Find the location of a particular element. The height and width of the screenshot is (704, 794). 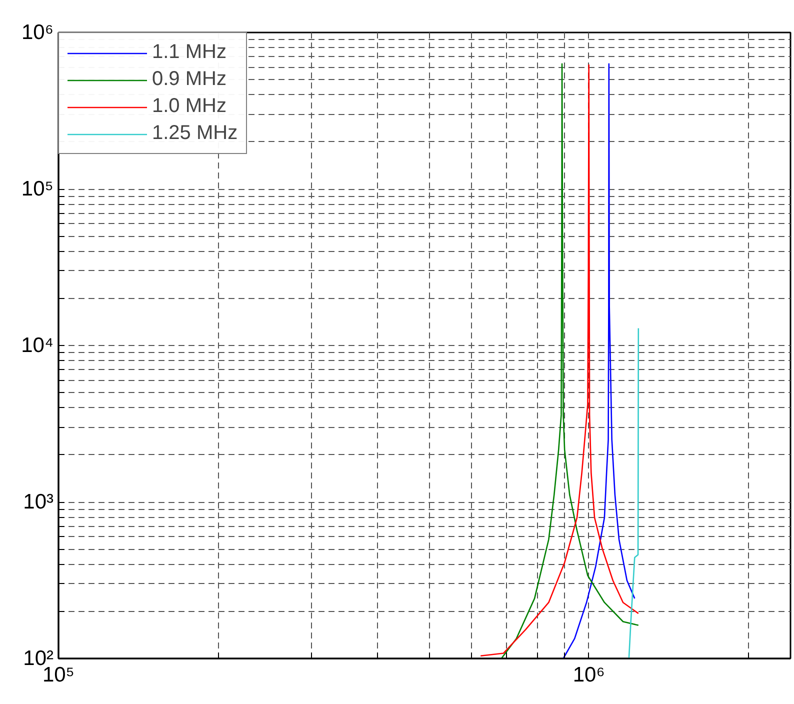

y-tick-label: 10⁴ is located at coordinates (37, 345).